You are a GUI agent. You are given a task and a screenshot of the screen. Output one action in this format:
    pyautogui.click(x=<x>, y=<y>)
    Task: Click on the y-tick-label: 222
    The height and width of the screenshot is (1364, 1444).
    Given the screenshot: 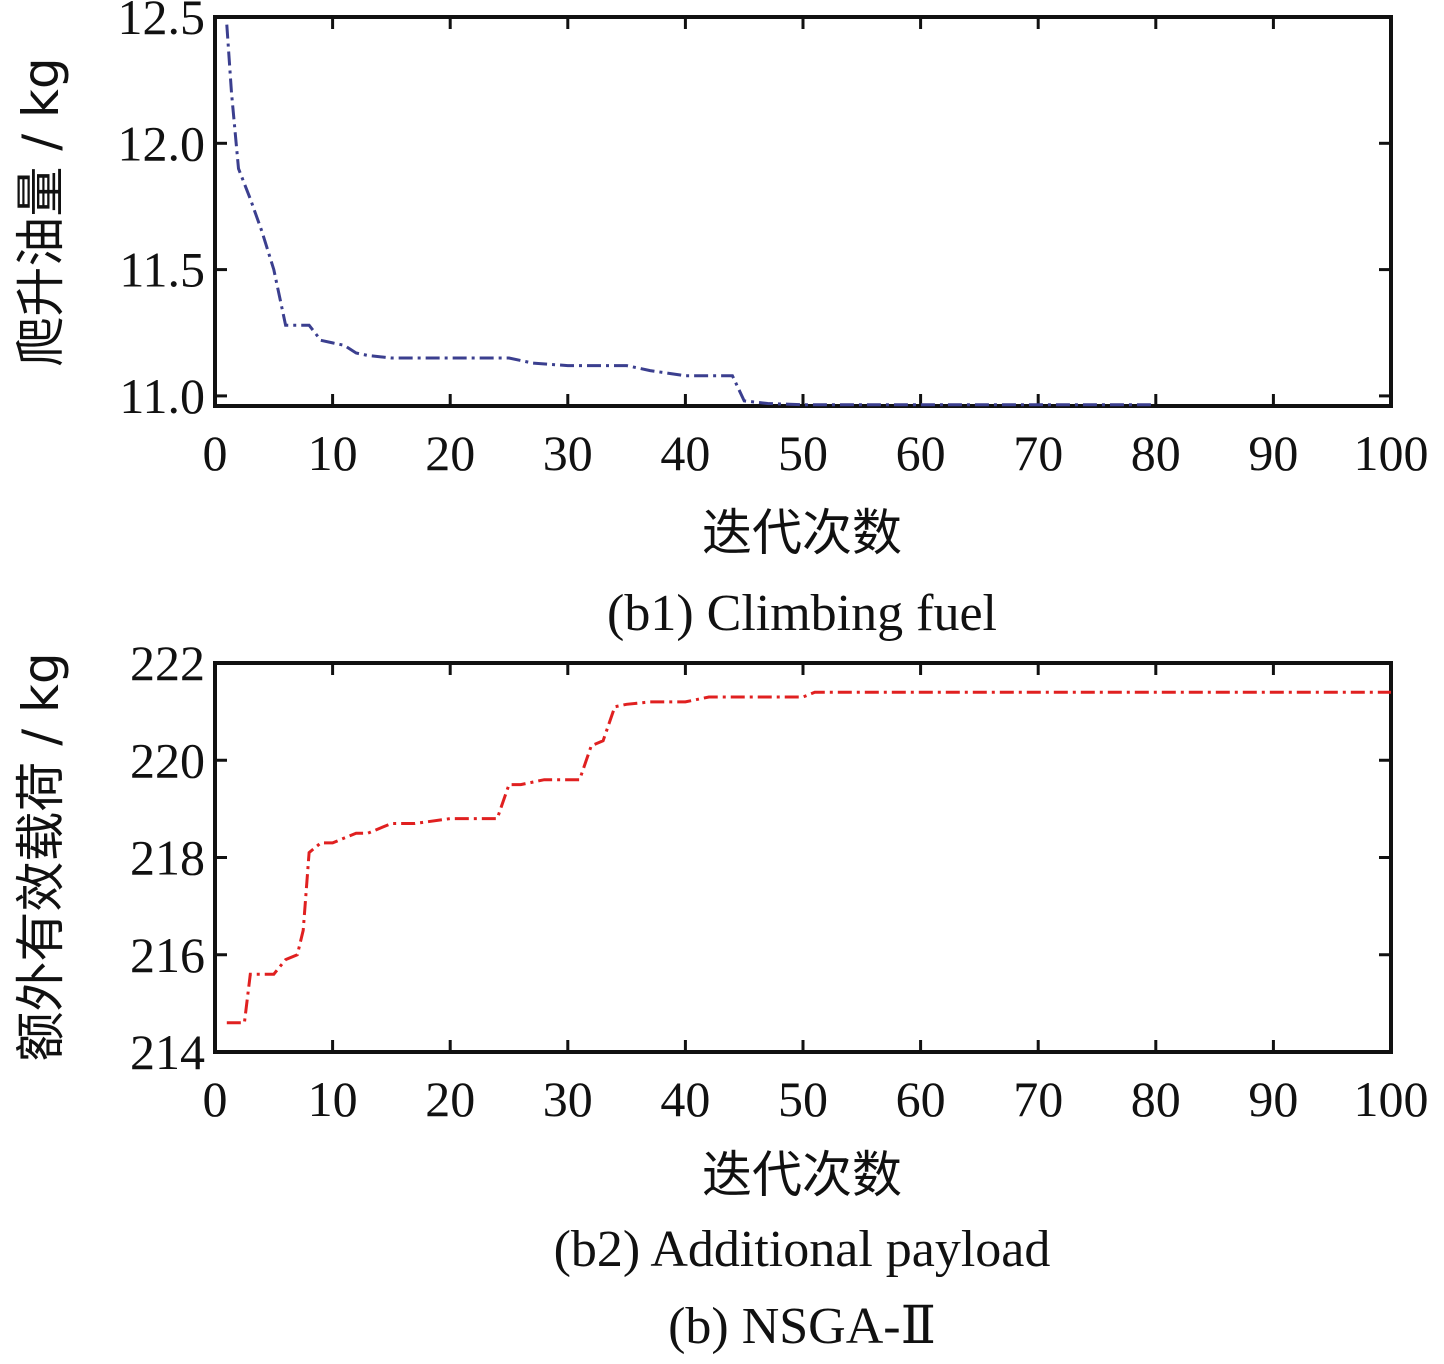 What is the action you would take?
    pyautogui.click(x=167, y=663)
    